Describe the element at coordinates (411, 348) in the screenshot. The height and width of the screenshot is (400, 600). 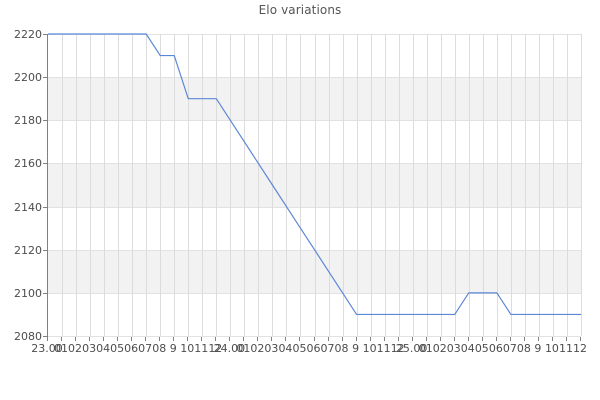
I see `x-tick-label: 25.00` at that location.